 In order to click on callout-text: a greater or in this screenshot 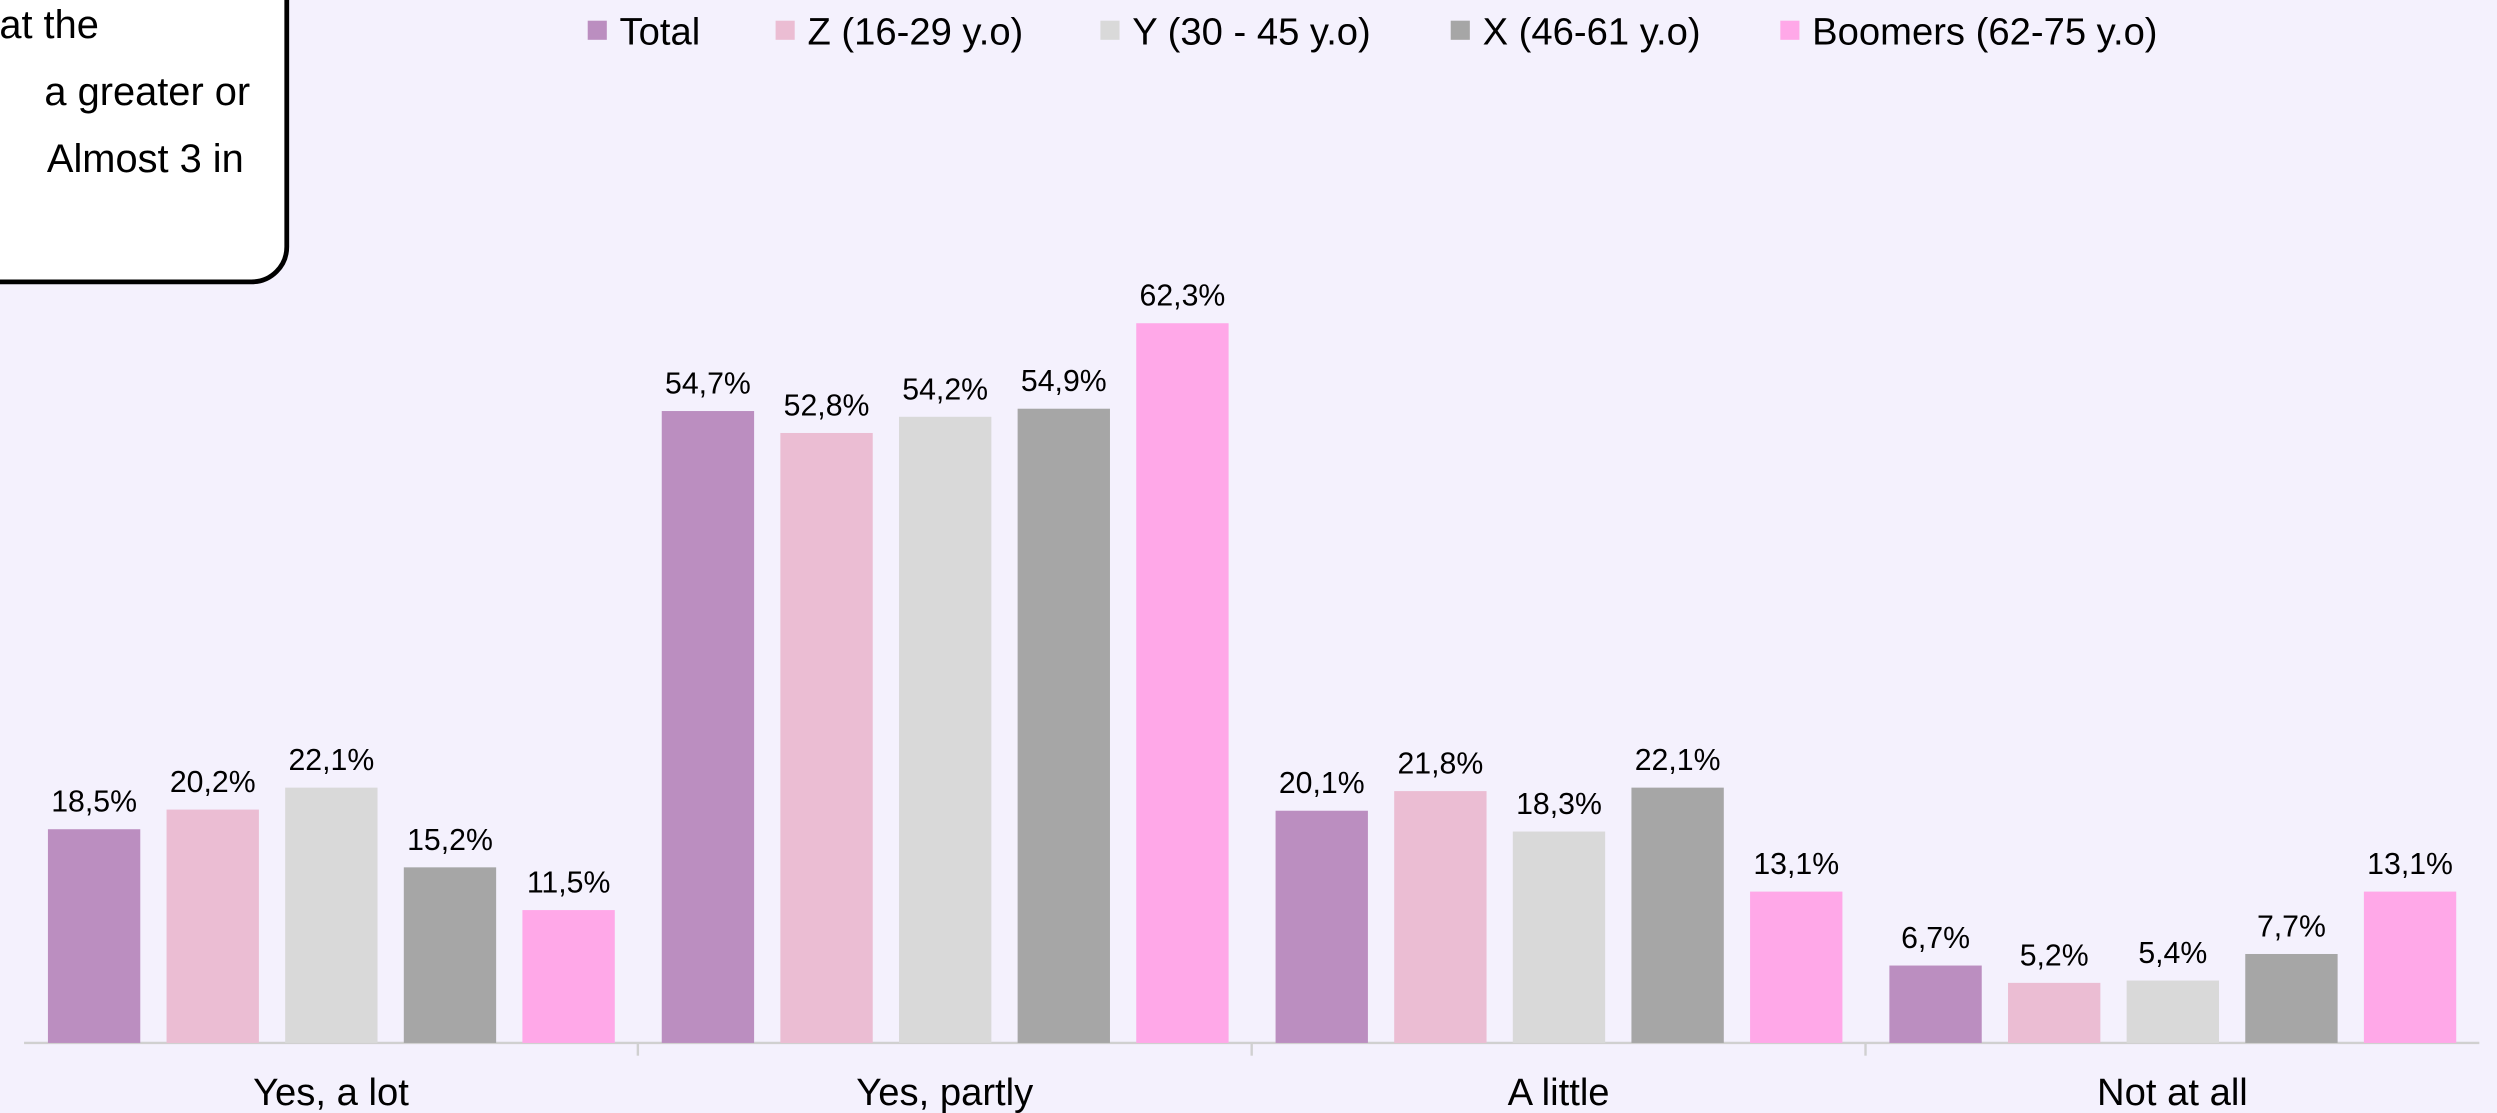, I will do `click(147, 92)`.